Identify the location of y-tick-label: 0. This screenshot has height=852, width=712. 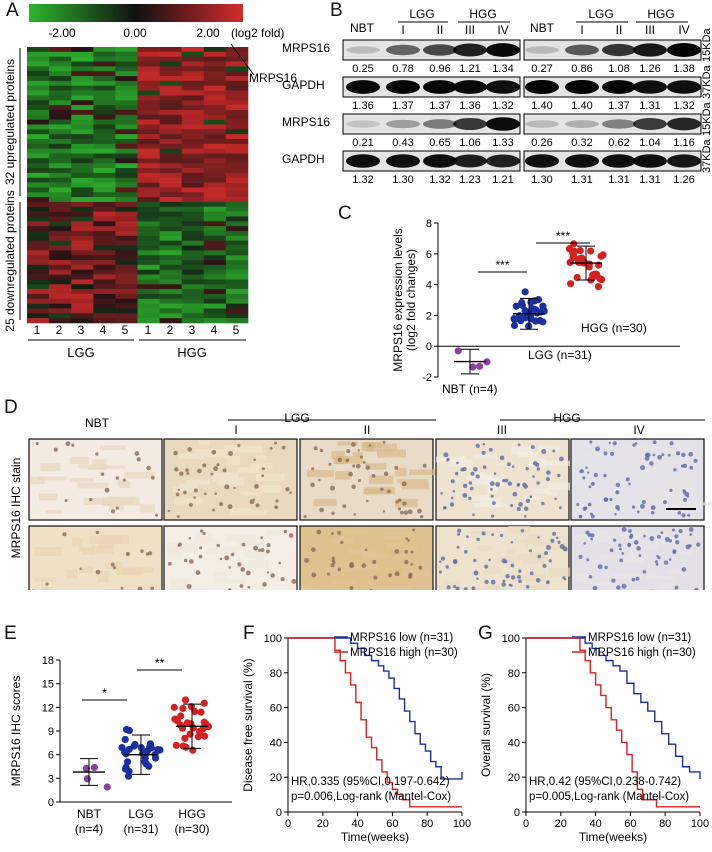
(429, 347).